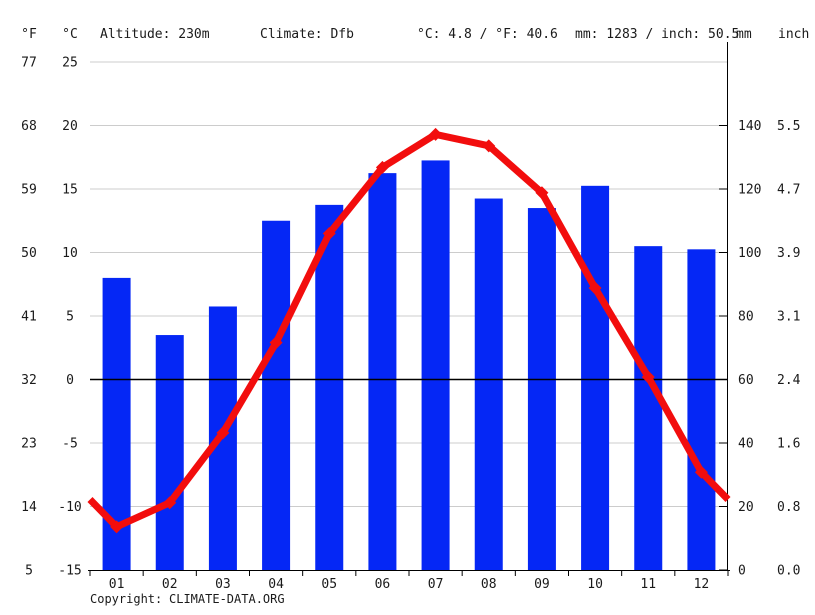  I want to click on month-label-11: 11, so click(648, 584).